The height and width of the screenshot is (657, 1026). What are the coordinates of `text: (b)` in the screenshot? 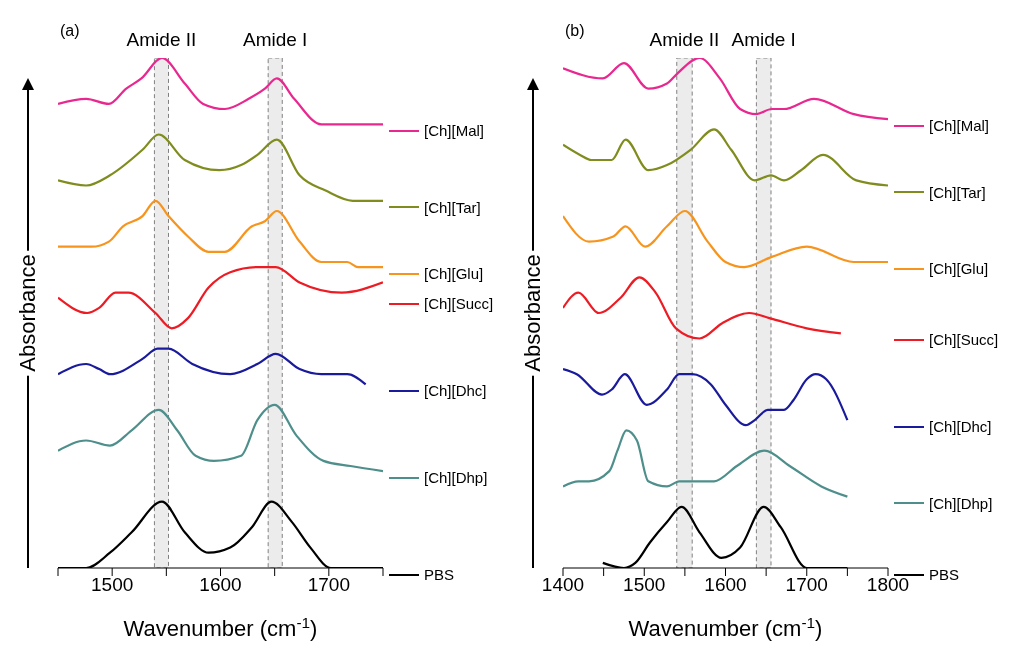 It's located at (575, 31).